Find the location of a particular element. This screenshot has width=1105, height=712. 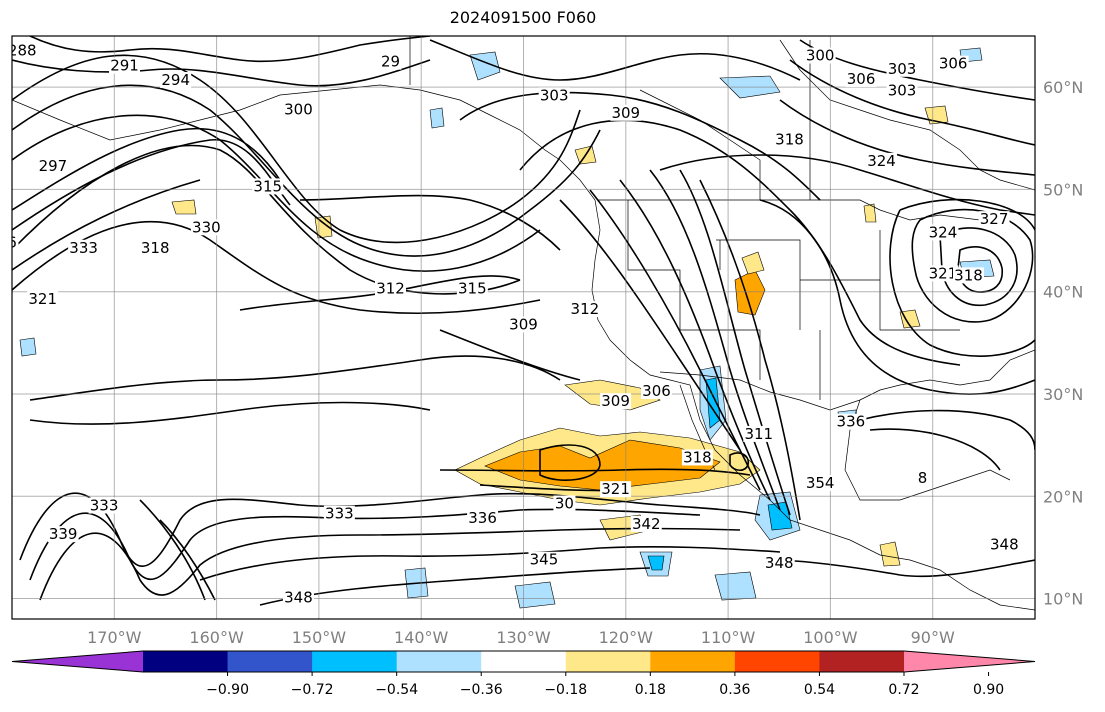

lat-tick-label: 40°N is located at coordinates (1063, 292).